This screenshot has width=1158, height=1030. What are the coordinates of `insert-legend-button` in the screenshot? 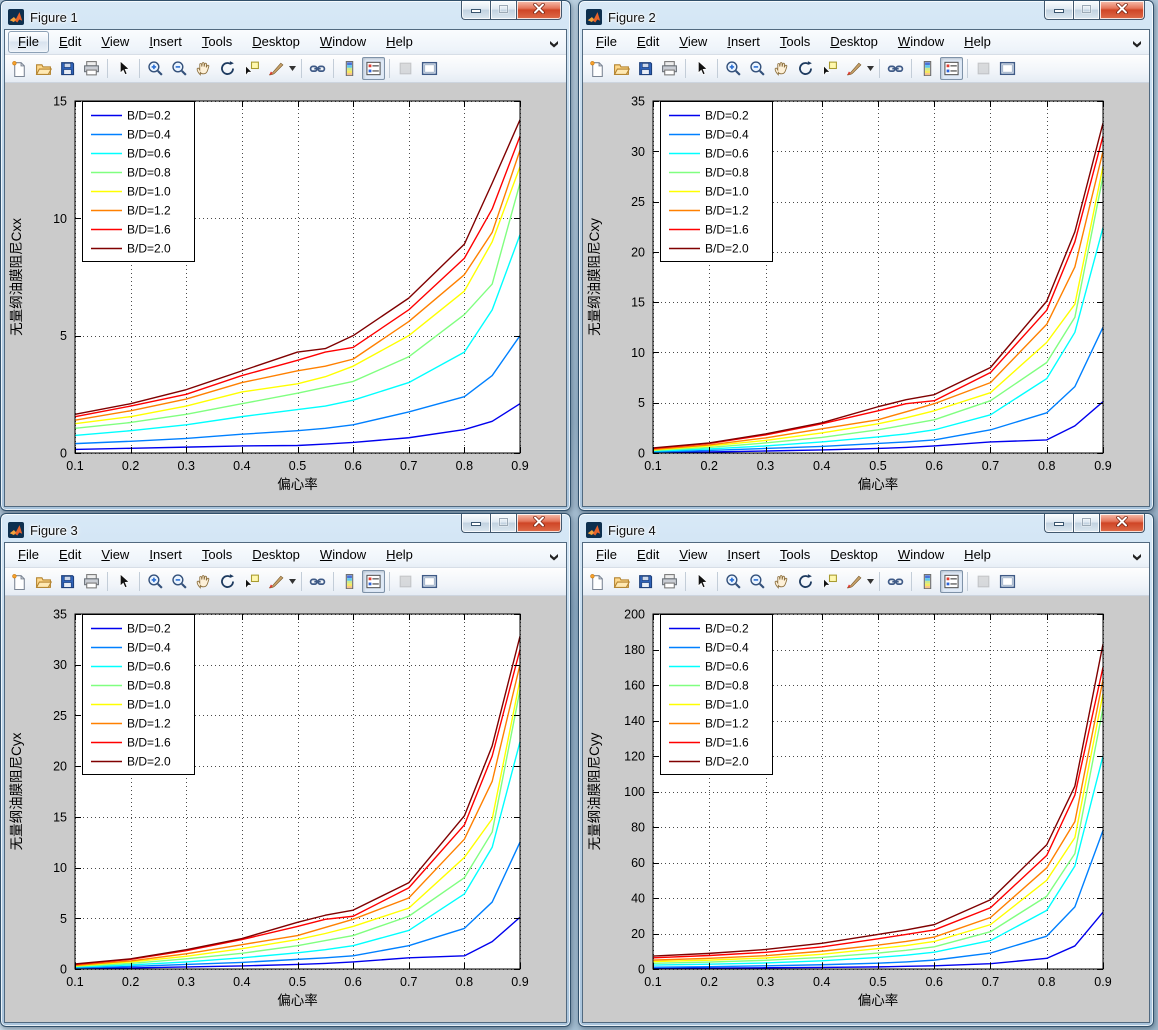 It's located at (373, 68).